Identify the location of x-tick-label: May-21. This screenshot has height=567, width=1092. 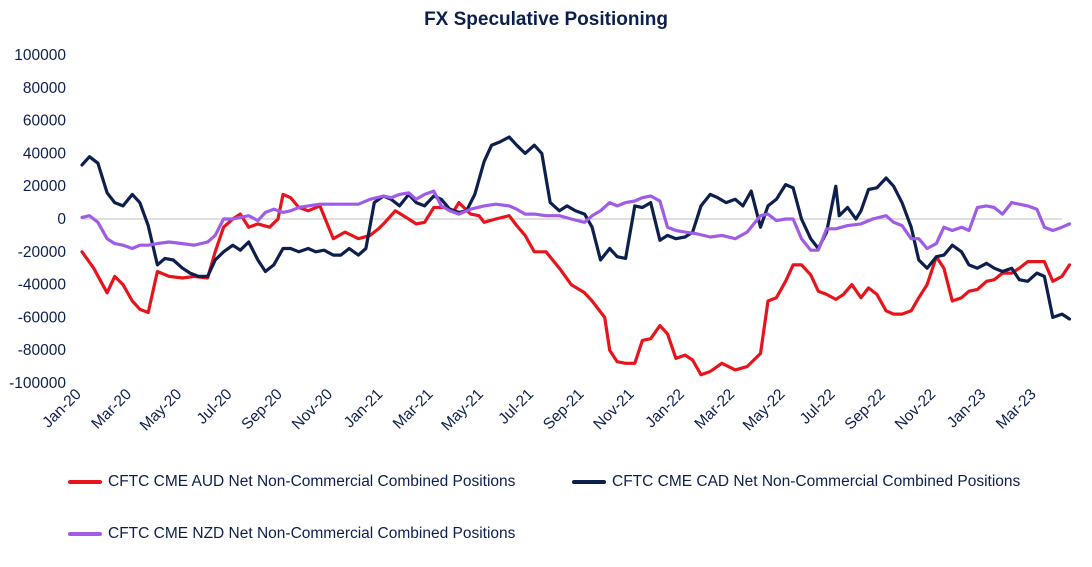
(462, 410).